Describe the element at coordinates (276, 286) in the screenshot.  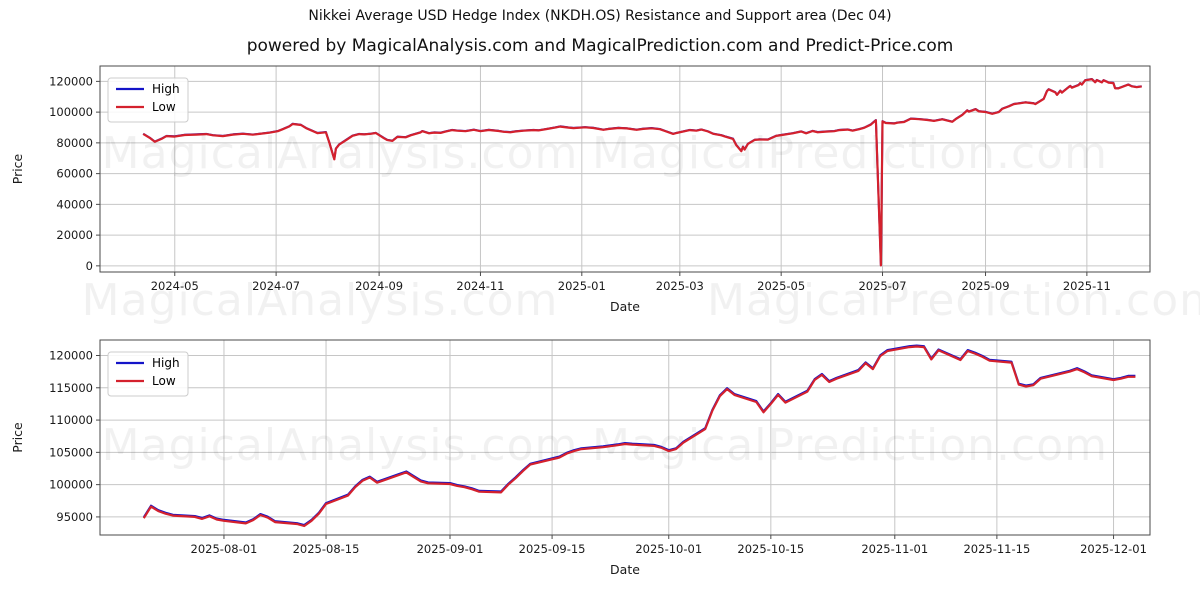
I see `x-tick-label: 2024-07` at that location.